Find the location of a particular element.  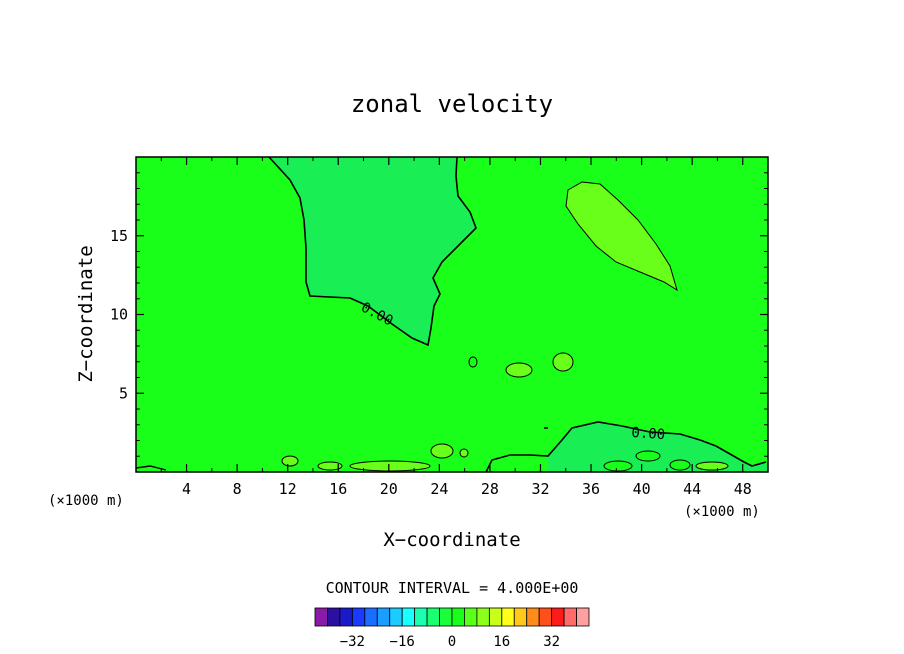

x-axis-label: X−coordinate is located at coordinates (451, 540).